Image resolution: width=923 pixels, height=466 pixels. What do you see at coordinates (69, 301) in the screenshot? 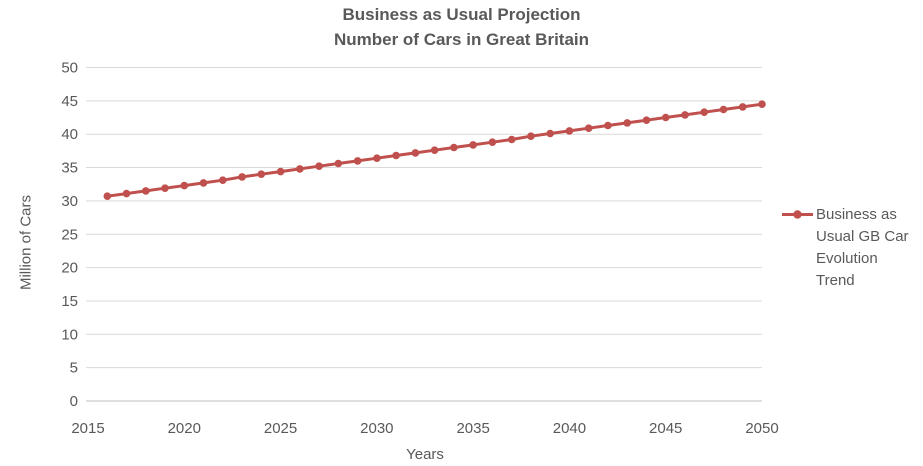
I see `y-tick-label: 15` at bounding box center [69, 301].